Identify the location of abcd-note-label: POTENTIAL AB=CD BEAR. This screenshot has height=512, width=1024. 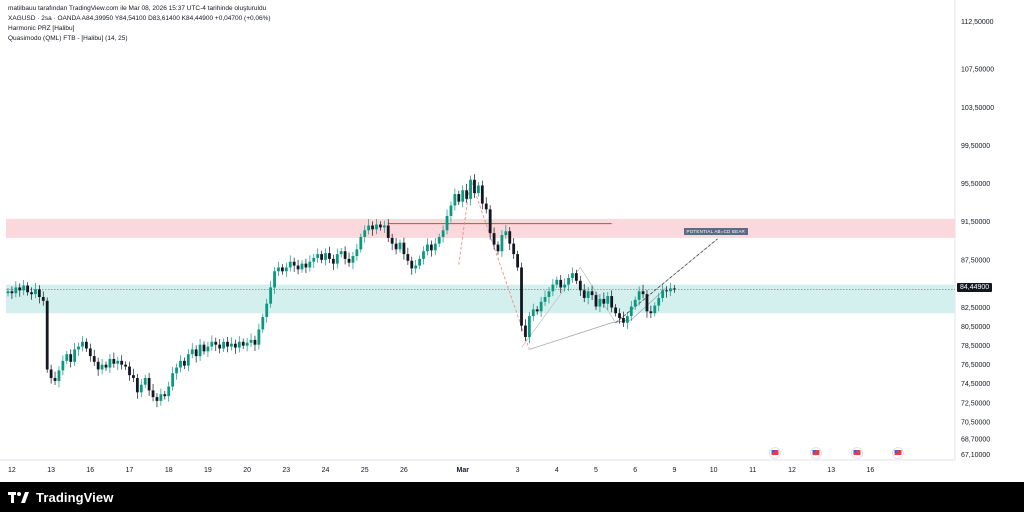
(715, 231).